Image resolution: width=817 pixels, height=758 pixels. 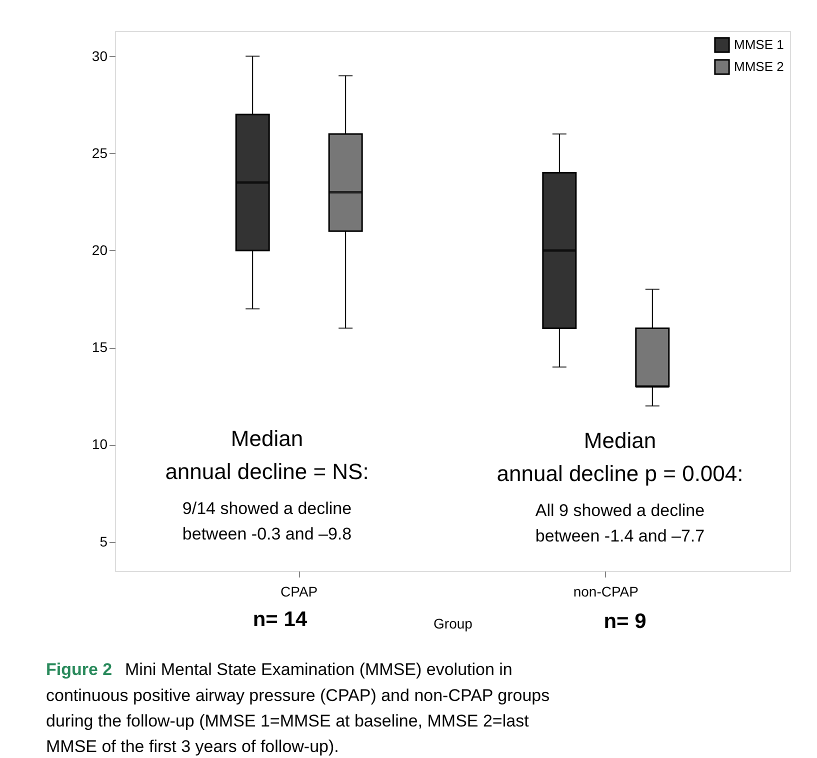 I want to click on annotation: Median annual decline p = 0.004:, so click(x=620, y=457).